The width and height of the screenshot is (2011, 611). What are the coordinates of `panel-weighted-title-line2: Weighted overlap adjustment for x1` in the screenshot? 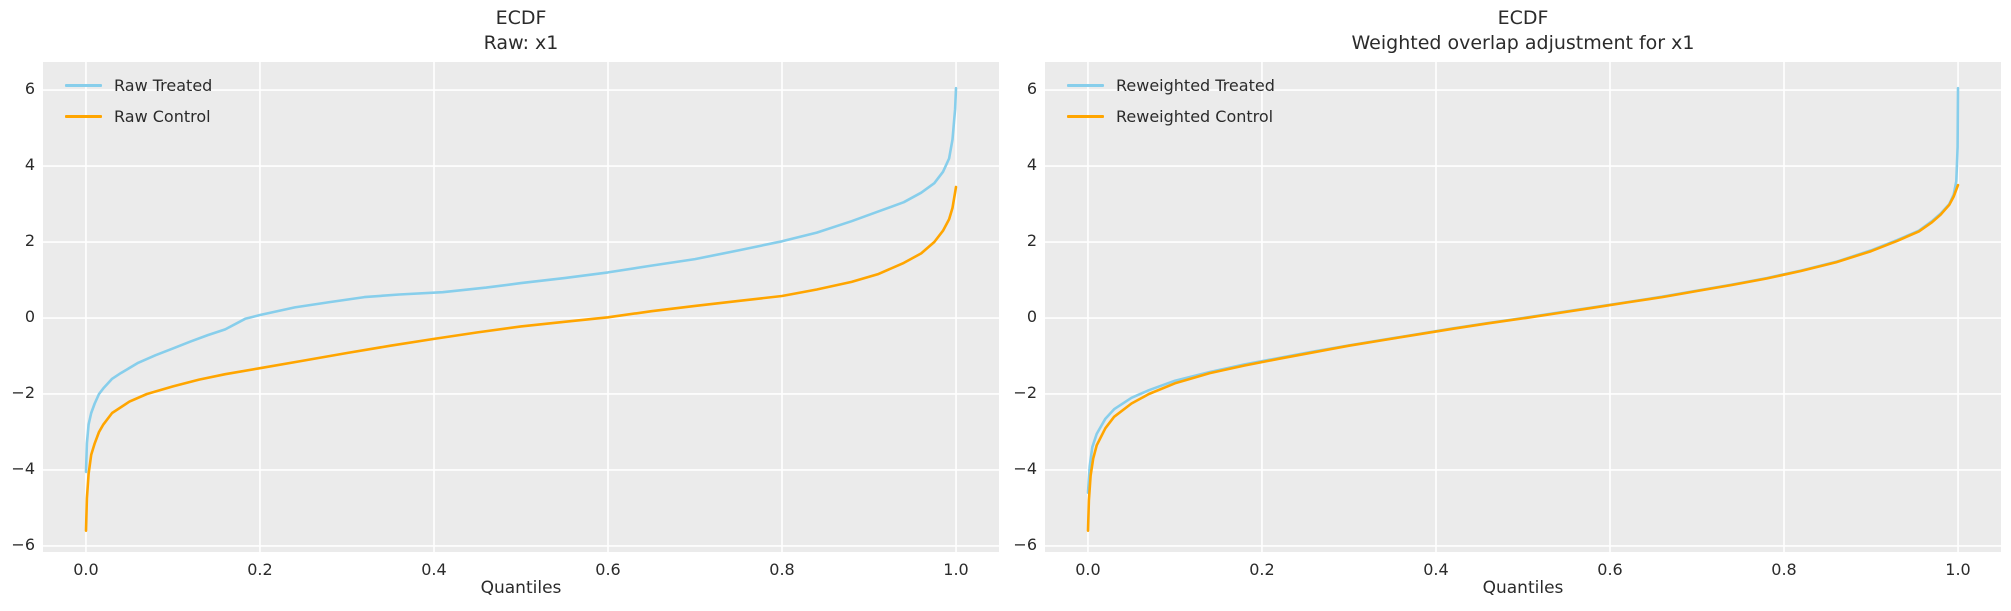 It's located at (1523, 43).